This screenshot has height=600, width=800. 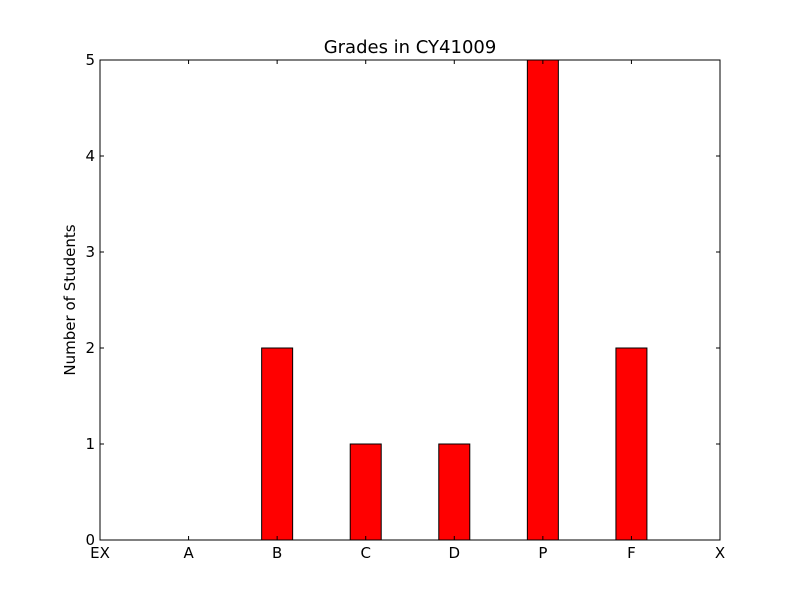 I want to click on bar-c, so click(x=365, y=492).